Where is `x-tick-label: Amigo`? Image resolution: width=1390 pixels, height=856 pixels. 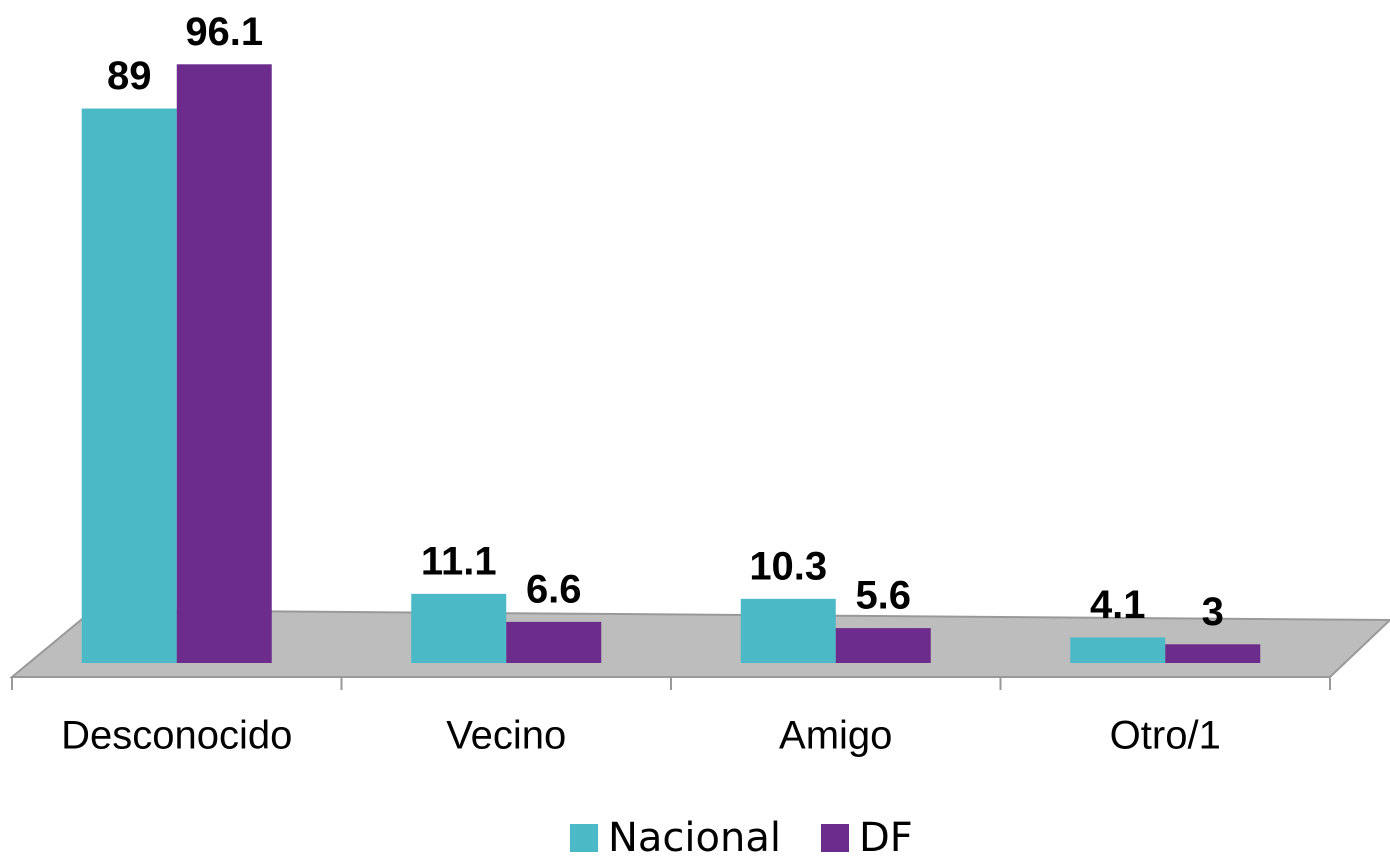 x-tick-label: Amigo is located at coordinates (835, 736).